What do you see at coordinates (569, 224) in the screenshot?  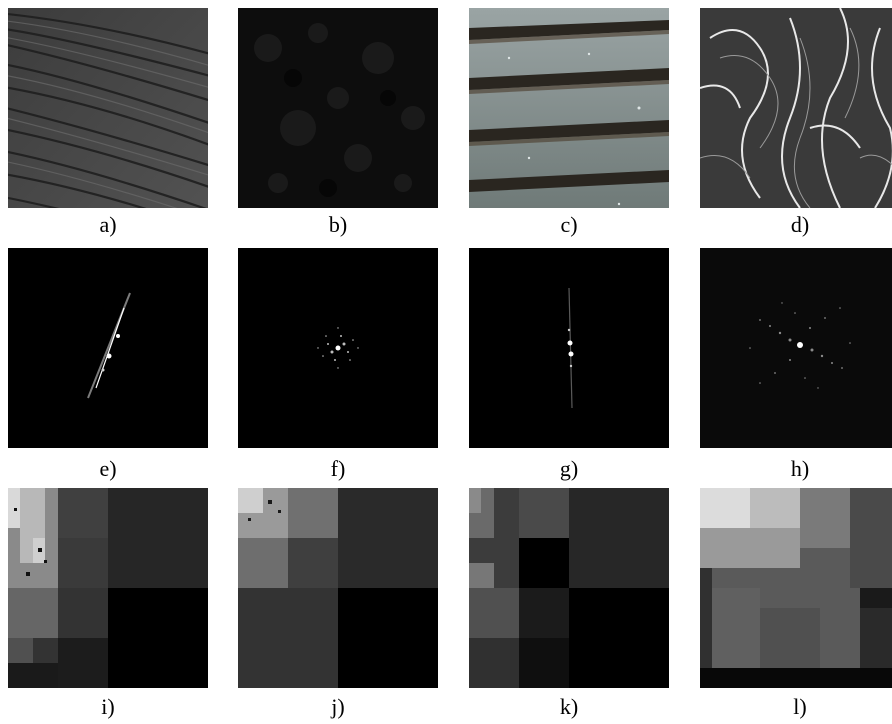 I see `caption-c: c)` at bounding box center [569, 224].